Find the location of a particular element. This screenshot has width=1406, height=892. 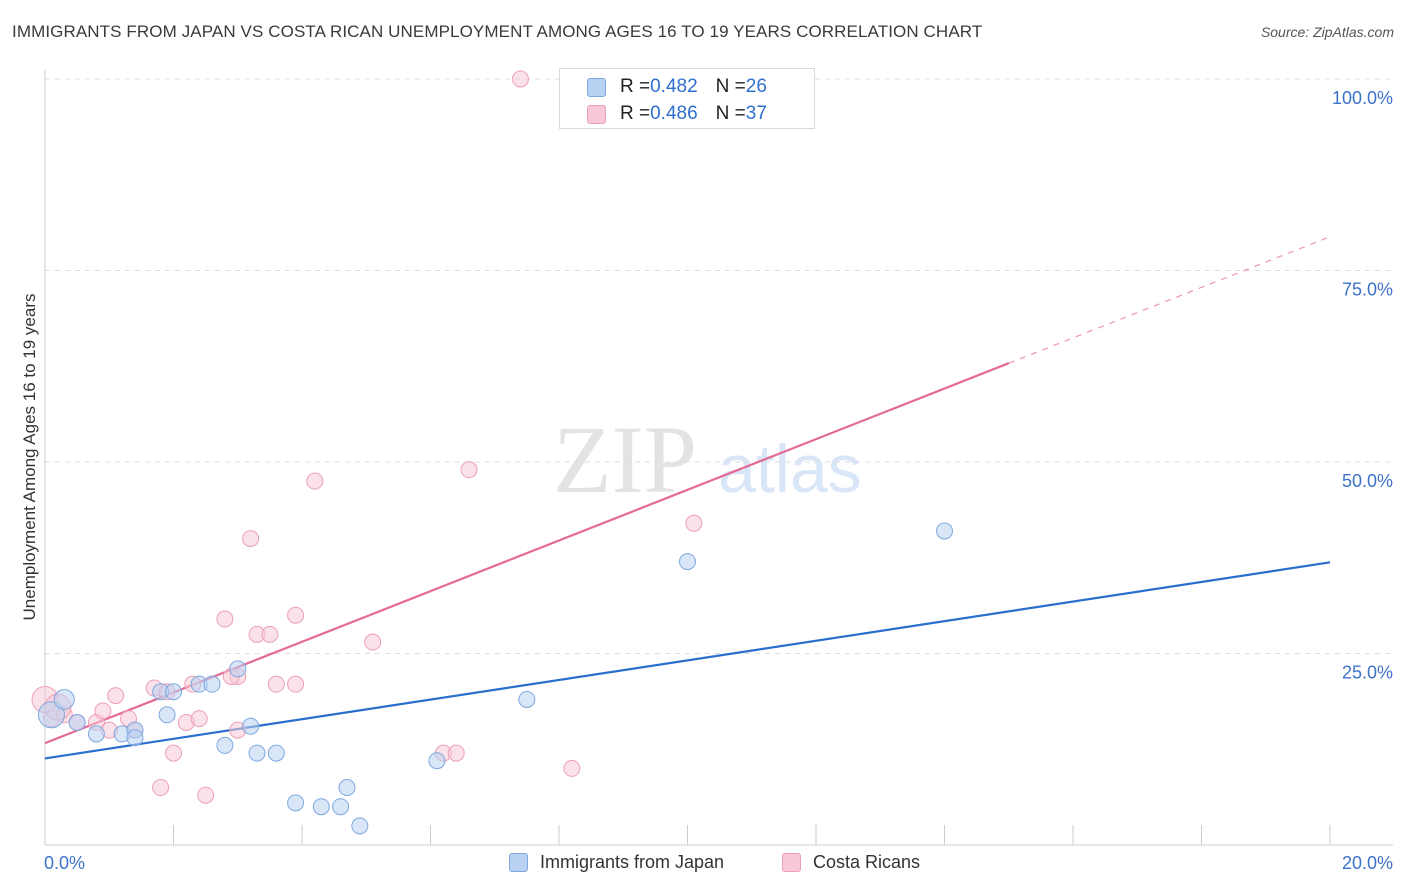

y-tick-label: 50.0% is located at coordinates (1367, 481).